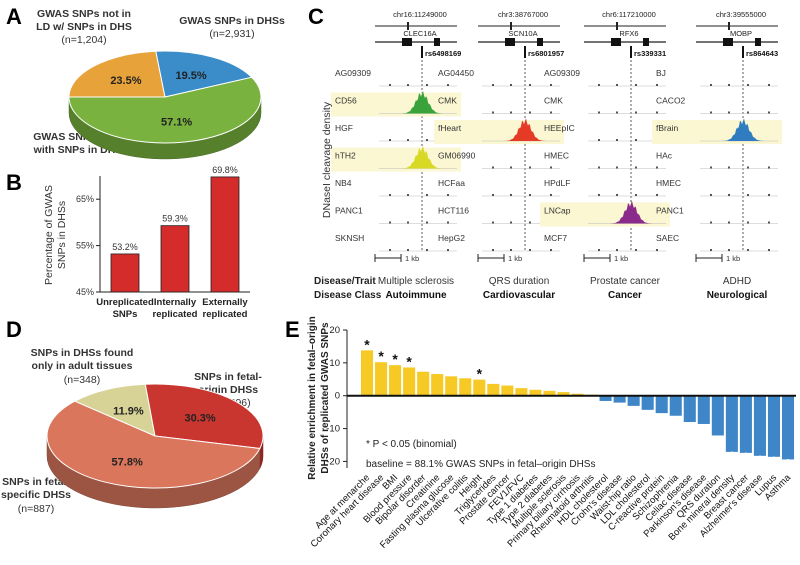  I want to click on track-label-2-2: HEEpIC, so click(559, 128).